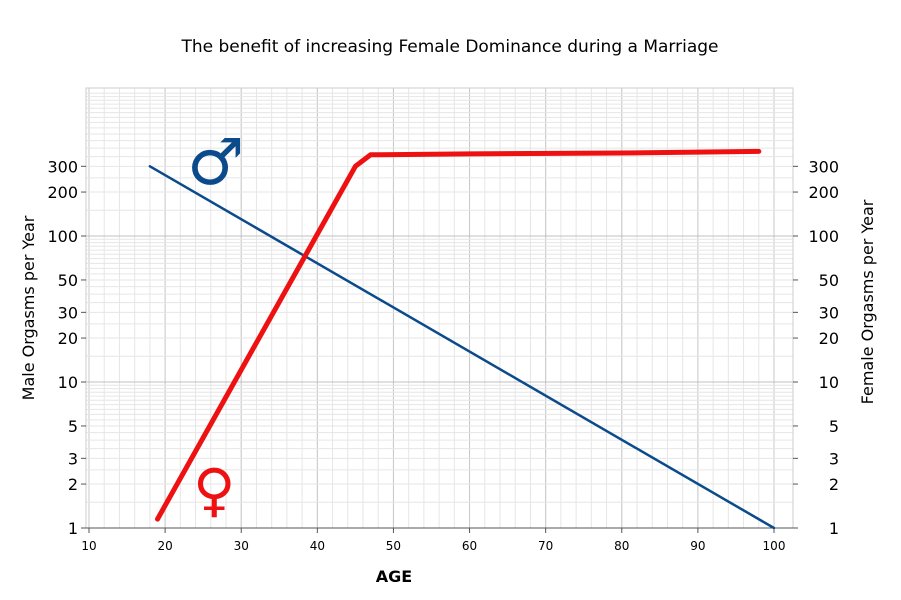 Image resolution: width=901 pixels, height=600 pixels. Describe the element at coordinates (214, 490) in the screenshot. I see `female-symbol-icon: ♀` at that location.